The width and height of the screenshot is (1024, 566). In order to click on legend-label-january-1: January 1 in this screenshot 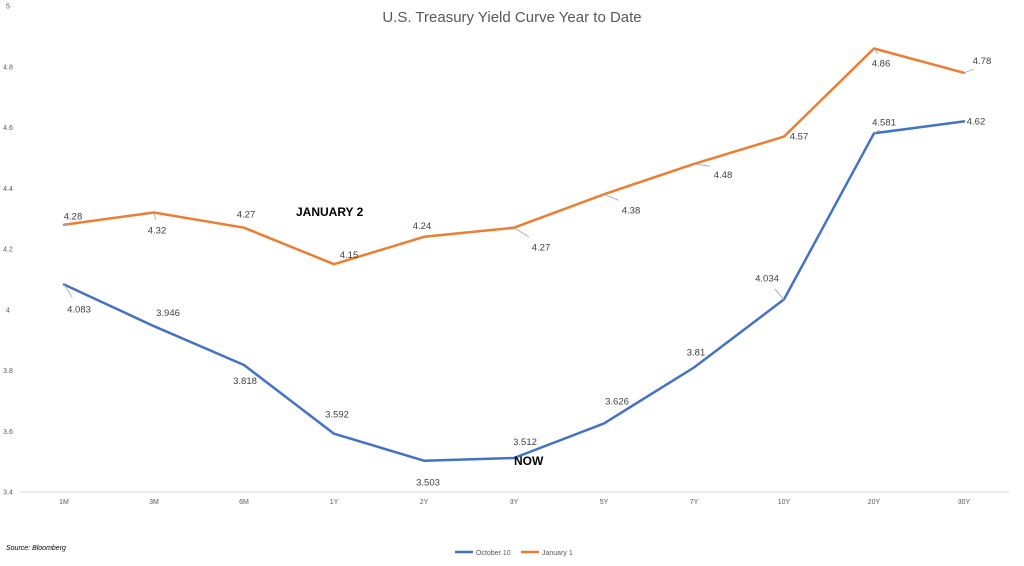, I will do `click(557, 553)`.